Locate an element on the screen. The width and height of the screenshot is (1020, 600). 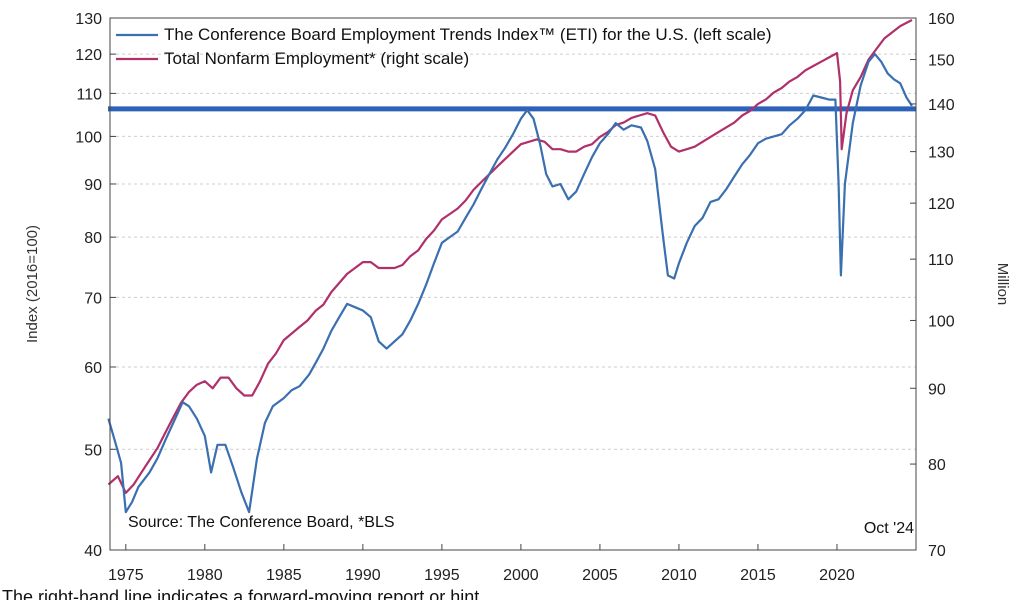
right-tick-label: 120 is located at coordinates (941, 204).